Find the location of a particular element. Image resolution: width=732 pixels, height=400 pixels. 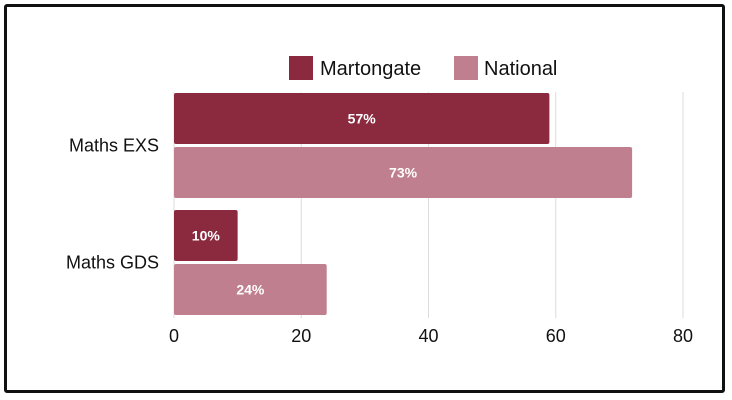

category-label: Maths EXS is located at coordinates (114, 146).